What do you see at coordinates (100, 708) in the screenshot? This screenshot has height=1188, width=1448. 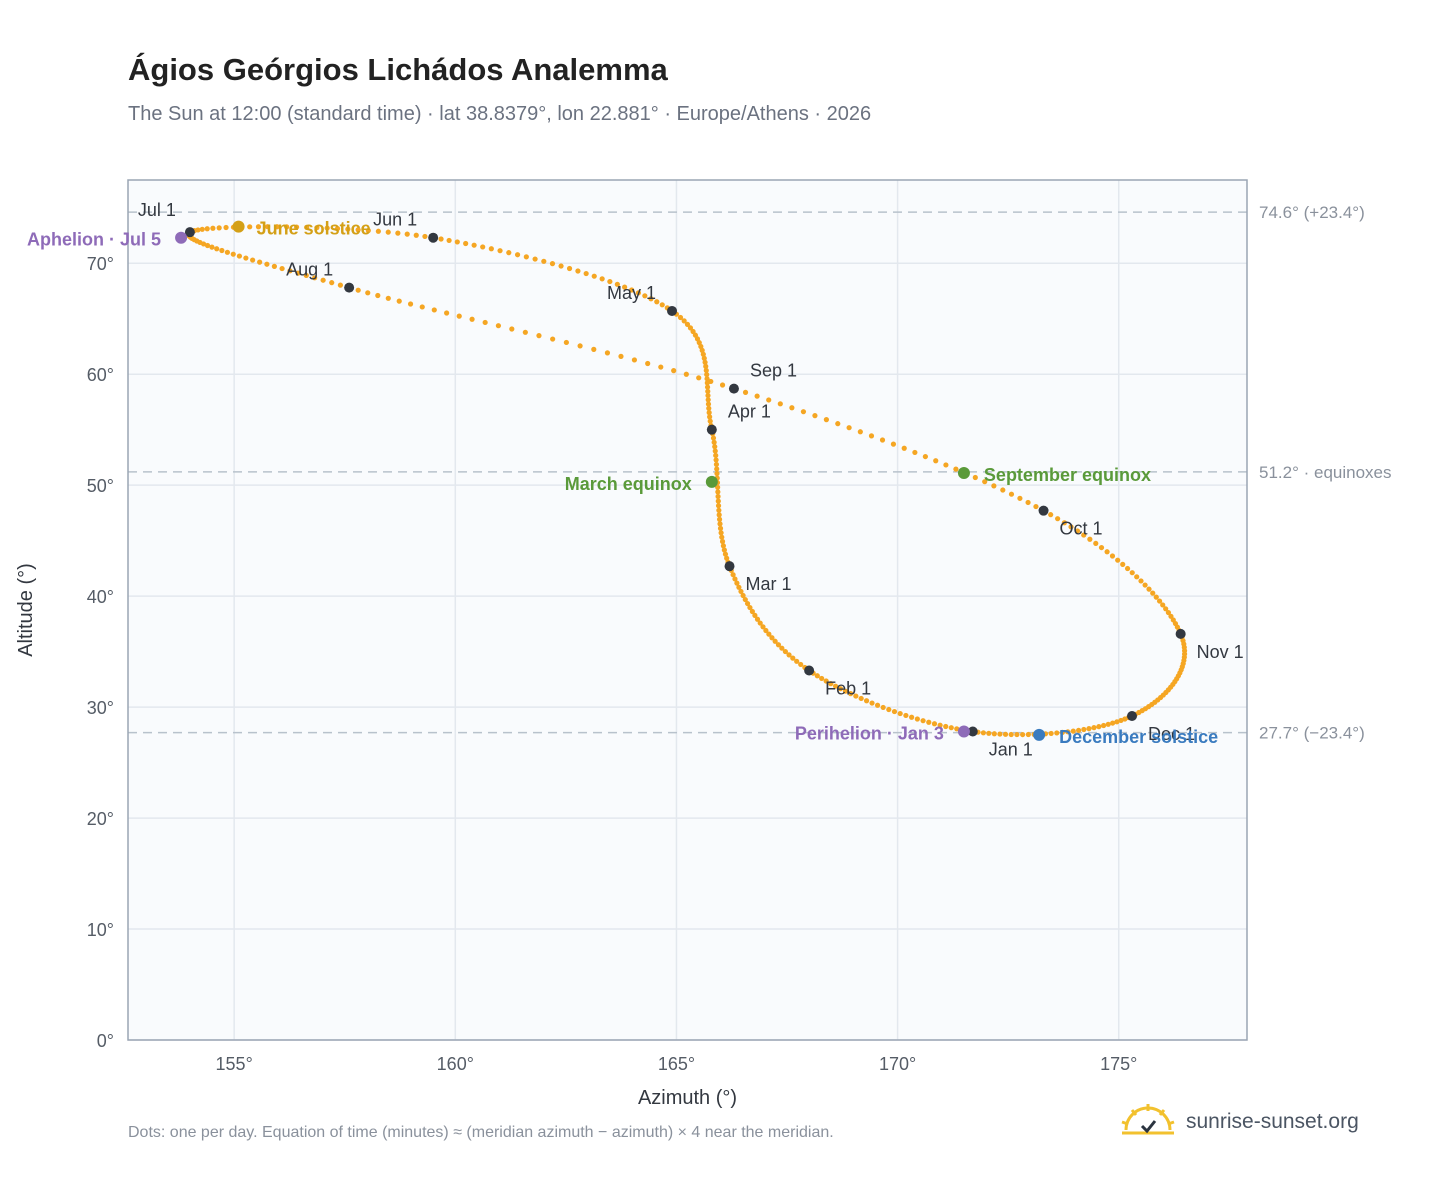 I see `y-tick-label: 30°` at bounding box center [100, 708].